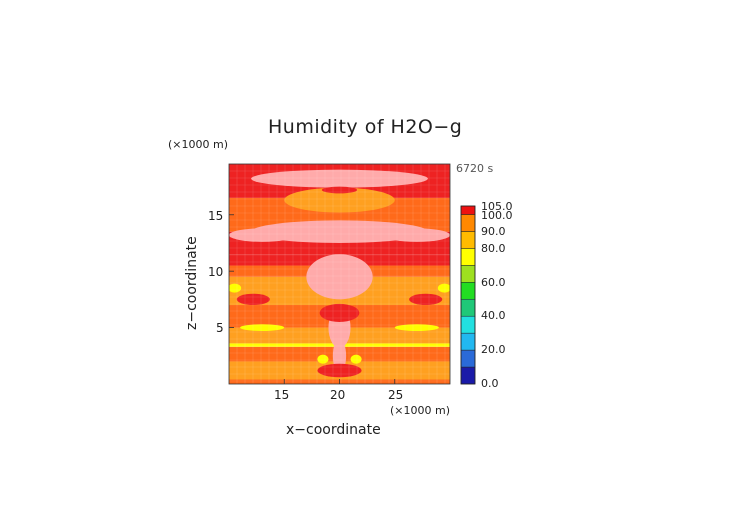  I want to click on y-tick-label: 15, so click(216, 216).